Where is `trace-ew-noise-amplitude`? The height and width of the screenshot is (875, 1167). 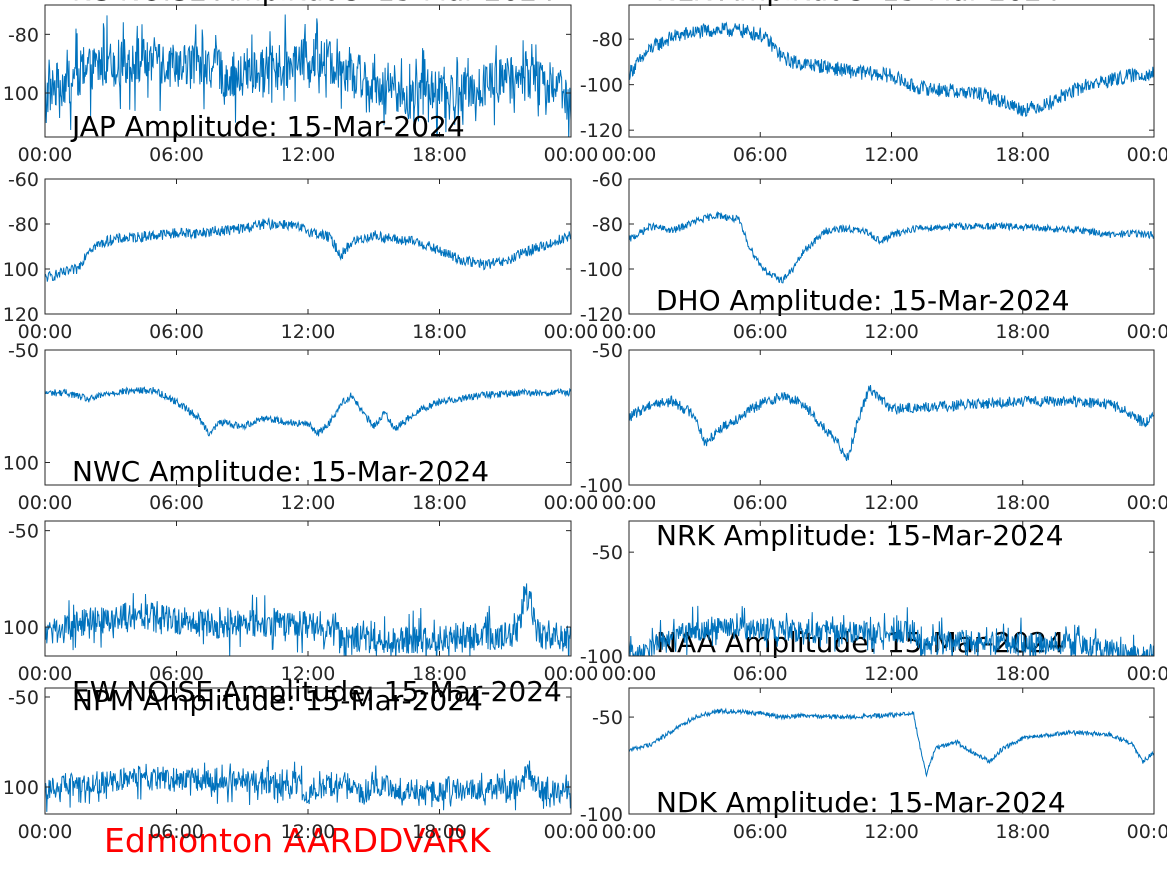
trace-ew-noise-amplitude is located at coordinates (308, 619).